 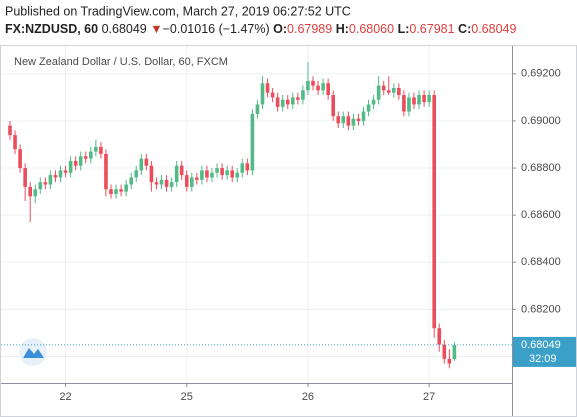 I want to click on tradingview-logo, so click(x=33, y=352).